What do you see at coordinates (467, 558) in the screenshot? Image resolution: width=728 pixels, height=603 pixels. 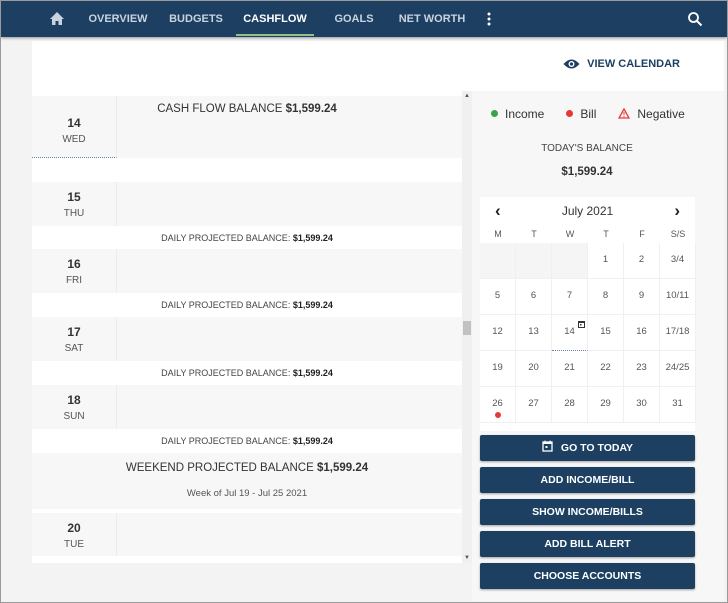 I see `scroll-down-arrow: ▼` at bounding box center [467, 558].